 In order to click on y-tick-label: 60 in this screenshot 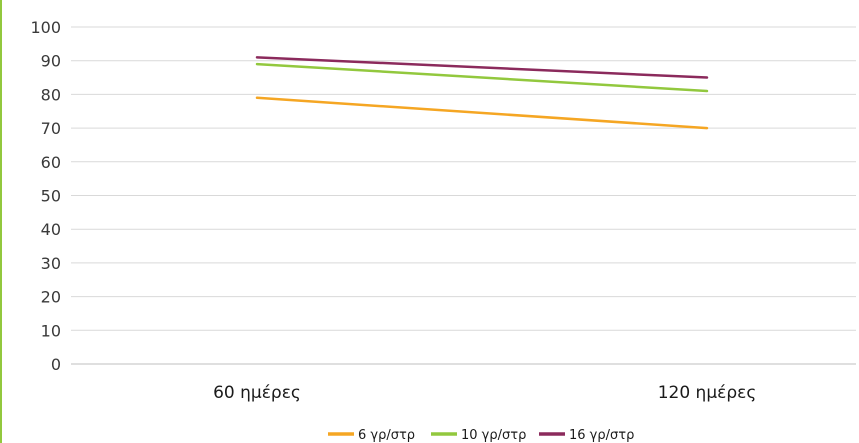, I will do `click(51, 162)`.